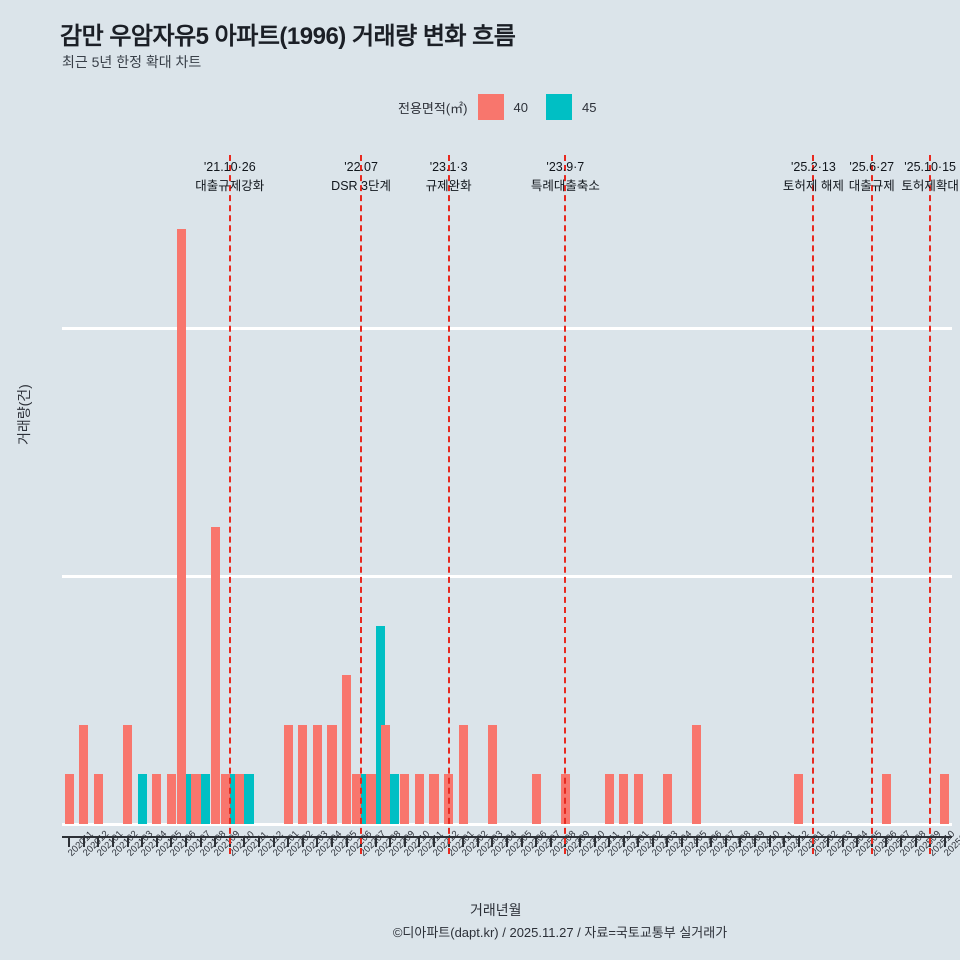 This screenshot has height=960, width=960. Describe the element at coordinates (872, 177) in the screenshot. I see `event-label-5: '25.6·27 대출규제` at that location.